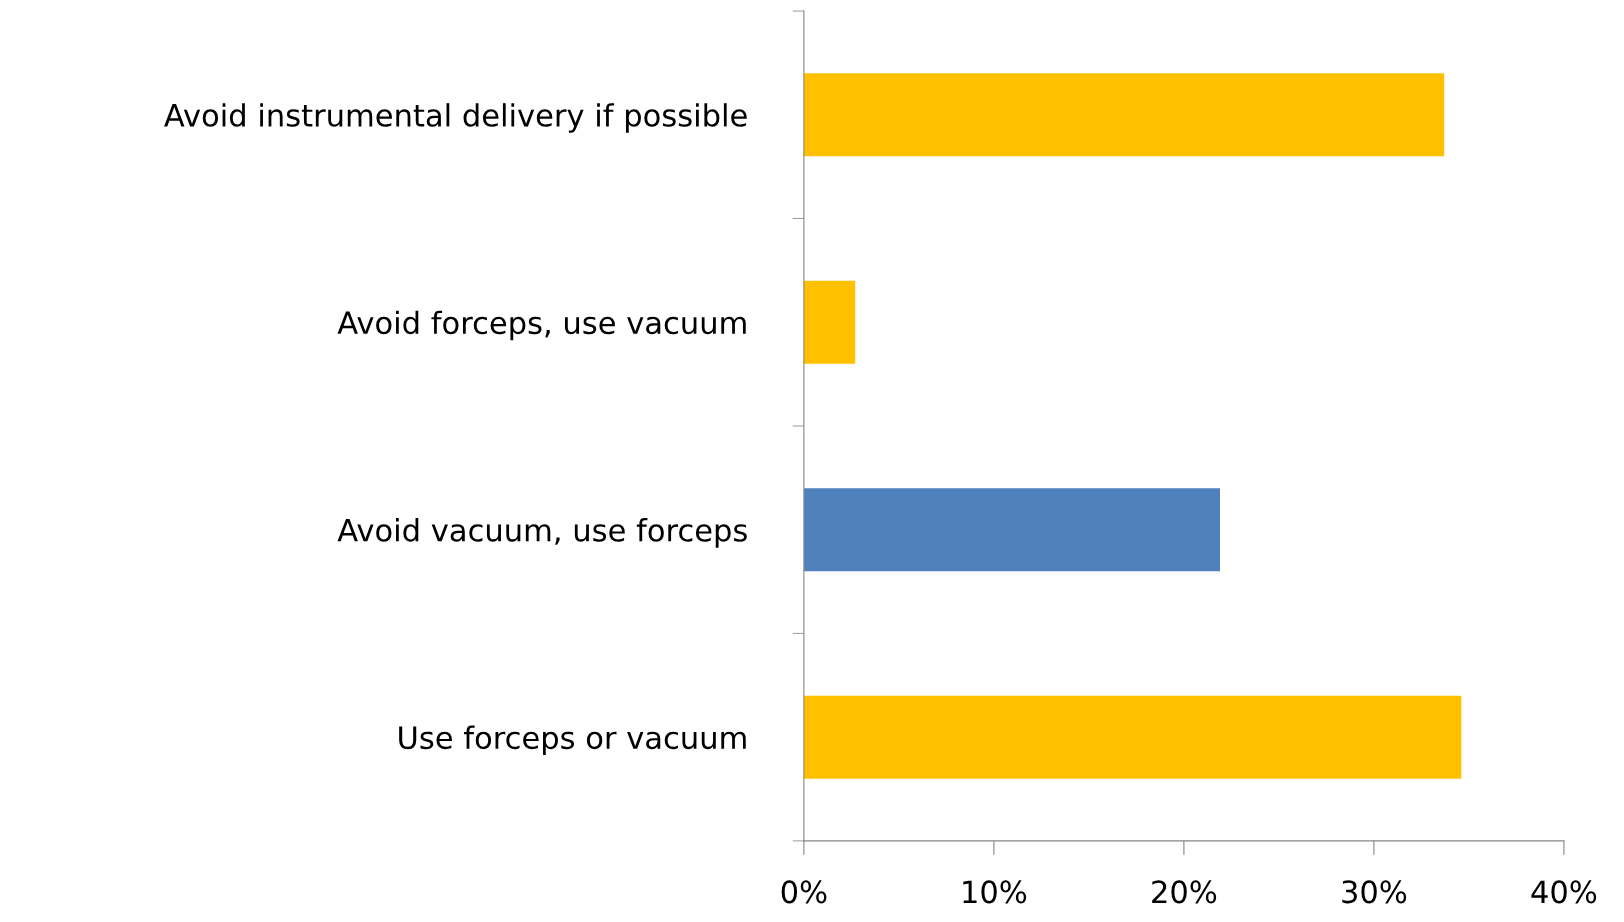 This screenshot has width=1624, height=922. I want to click on y-tick-label: Avoid instrumental delivery if possible, so click(455, 118).